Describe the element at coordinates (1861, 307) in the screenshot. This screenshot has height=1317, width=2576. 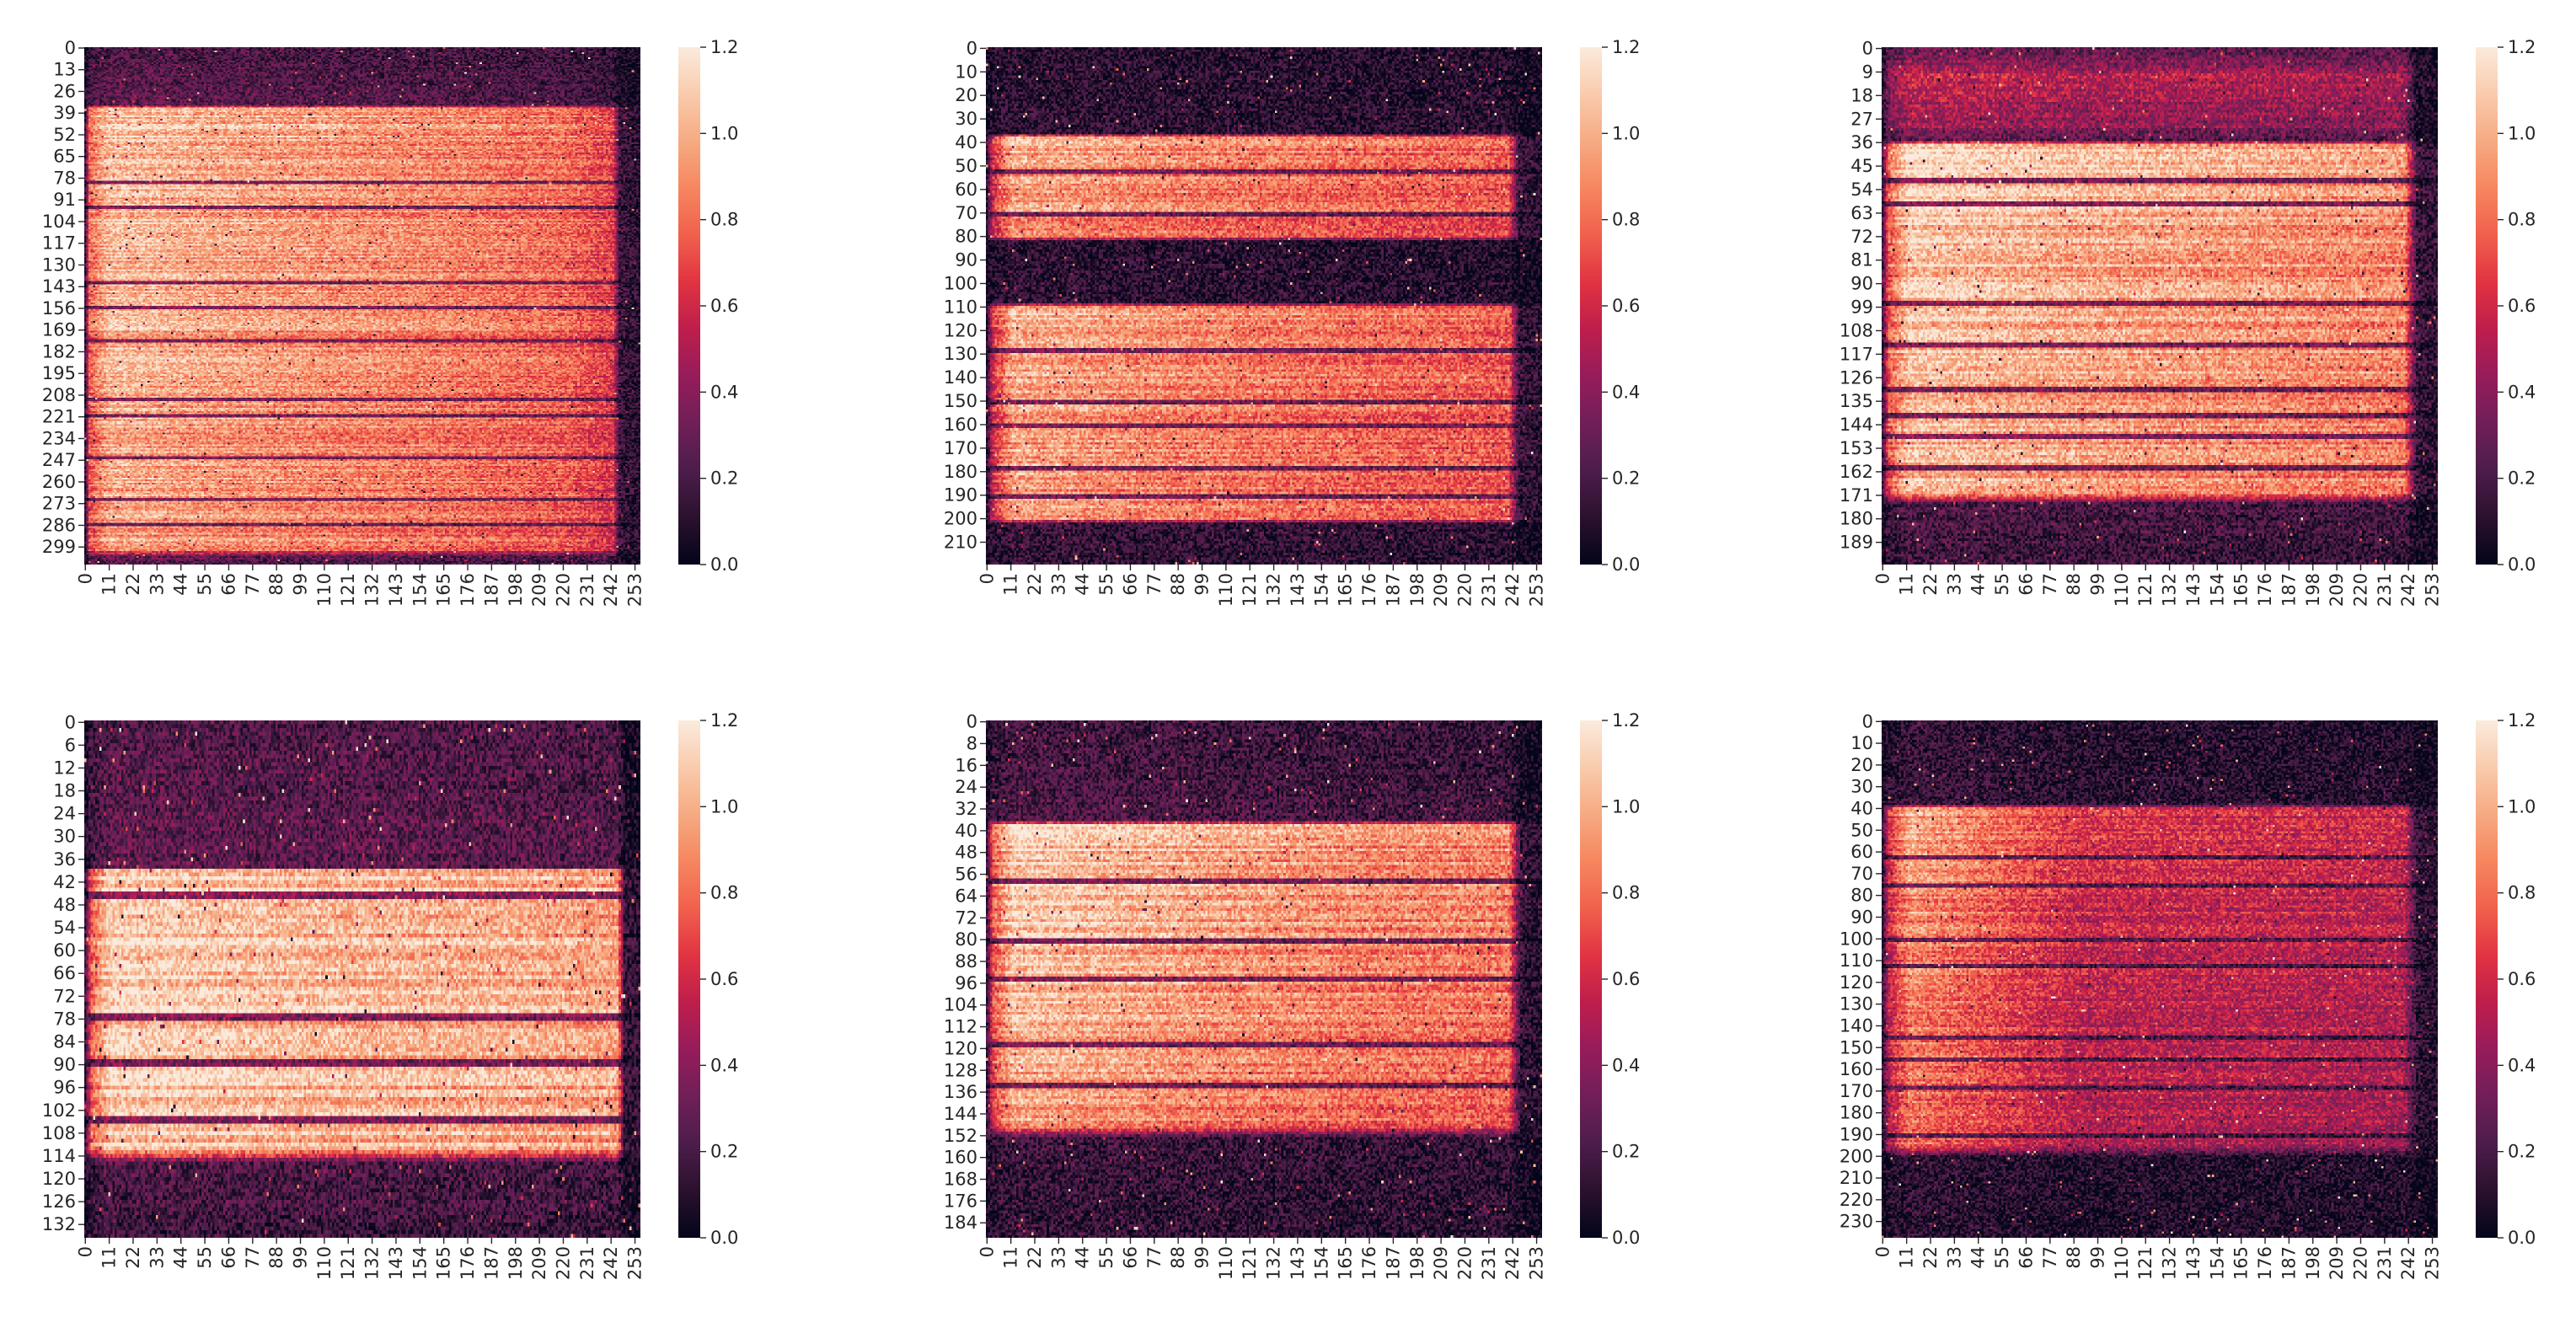
I see `y-tick-label: 99` at that location.